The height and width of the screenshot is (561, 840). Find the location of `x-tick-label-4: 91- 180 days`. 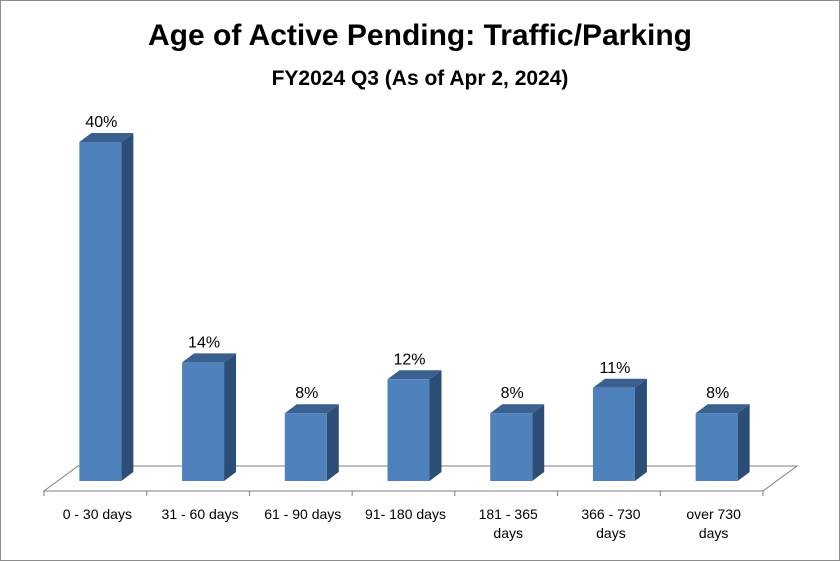

x-tick-label-4: 91- 180 days is located at coordinates (406, 514).